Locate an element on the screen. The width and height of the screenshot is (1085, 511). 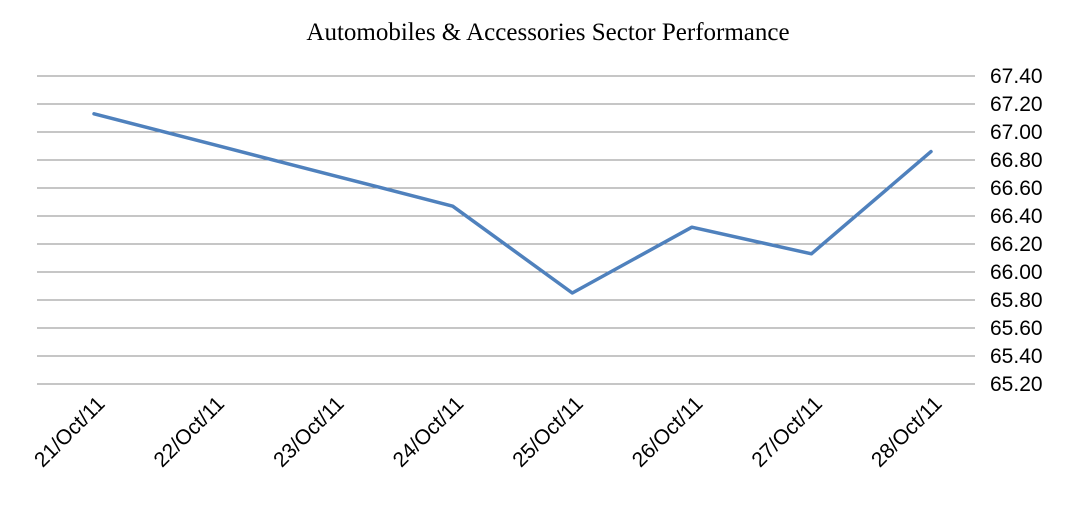
y-tick-label: 67.00 is located at coordinates (1016, 132).